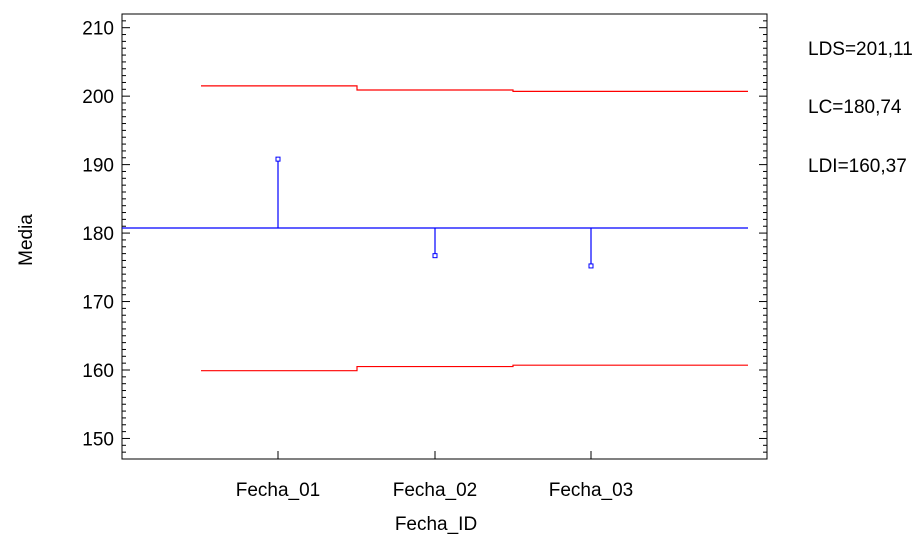 The width and height of the screenshot is (921, 541). I want to click on limit-label: LC=180,74, so click(855, 107).